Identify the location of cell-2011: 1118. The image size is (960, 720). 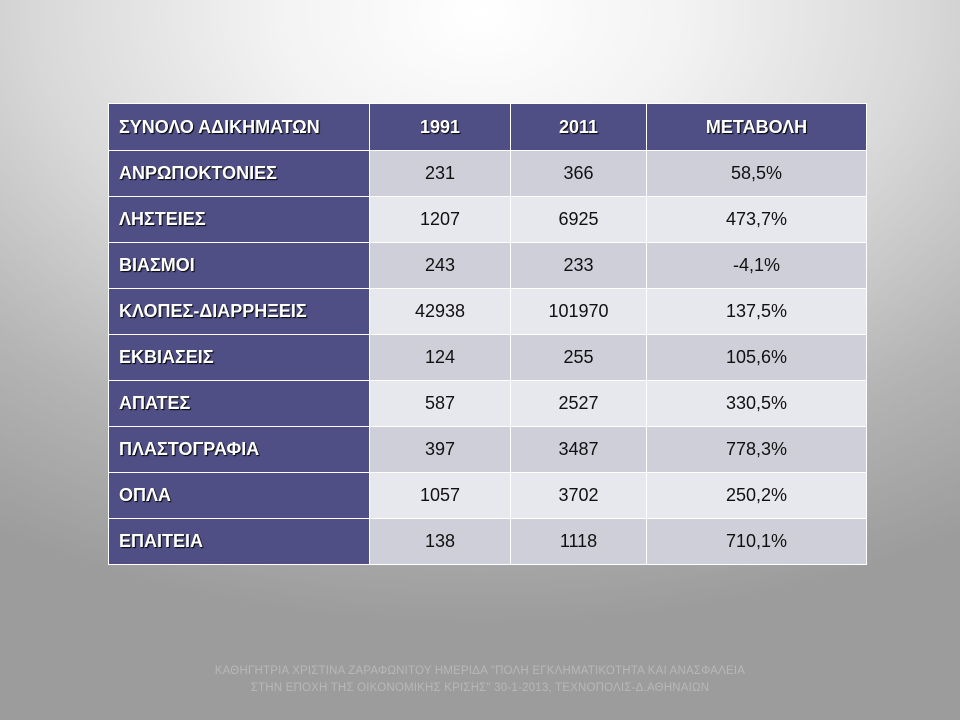
(578, 541).